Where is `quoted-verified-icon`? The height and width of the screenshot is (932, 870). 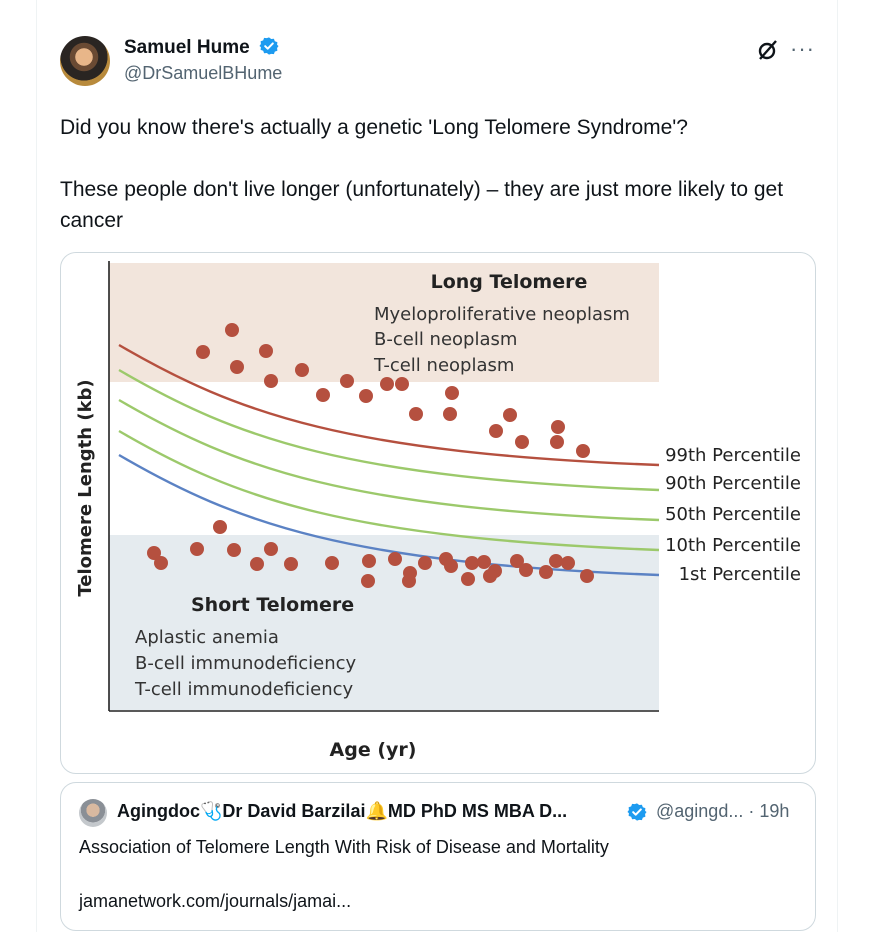 quoted-verified-icon is located at coordinates (637, 812).